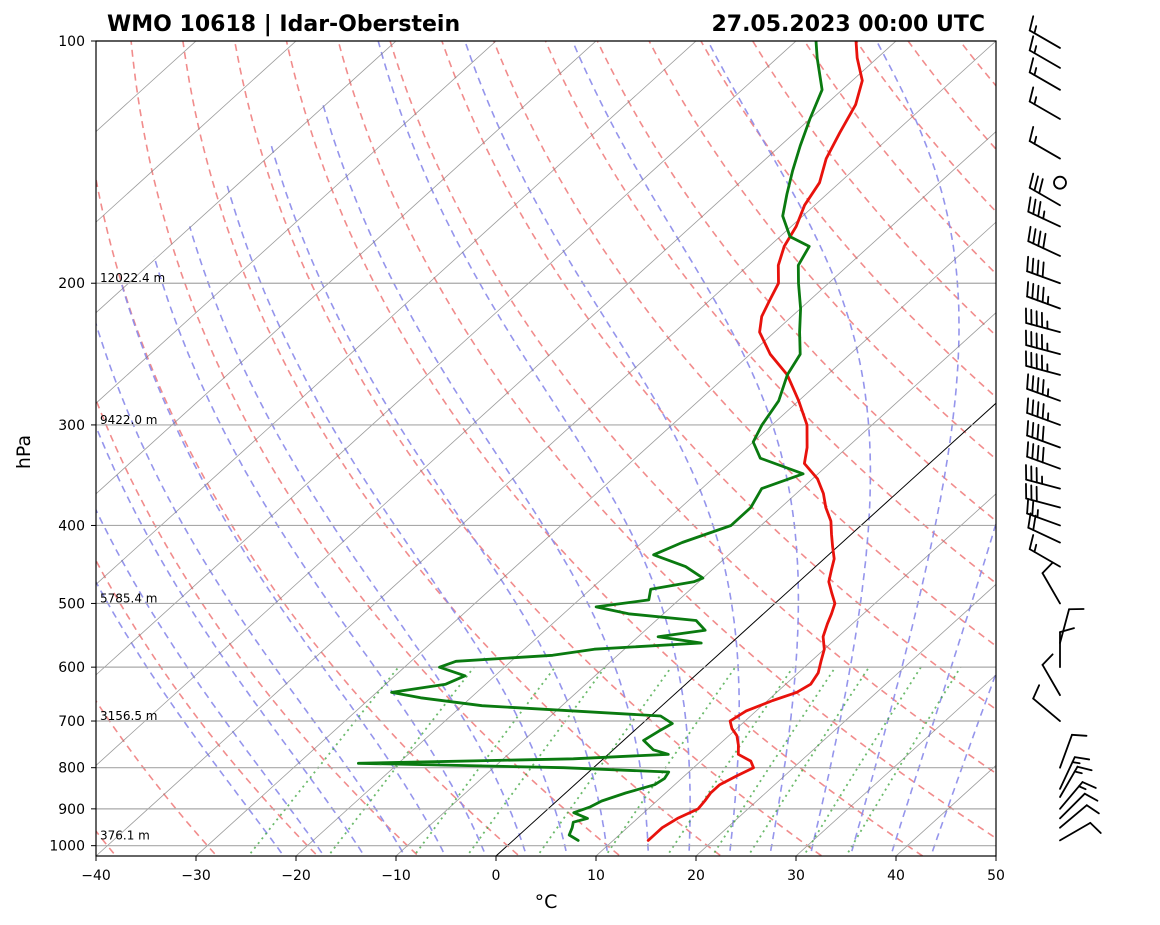 The width and height of the screenshot is (1160, 925). Describe the element at coordinates (296, 876) in the screenshot. I see `x-tick-label: −20` at that location.